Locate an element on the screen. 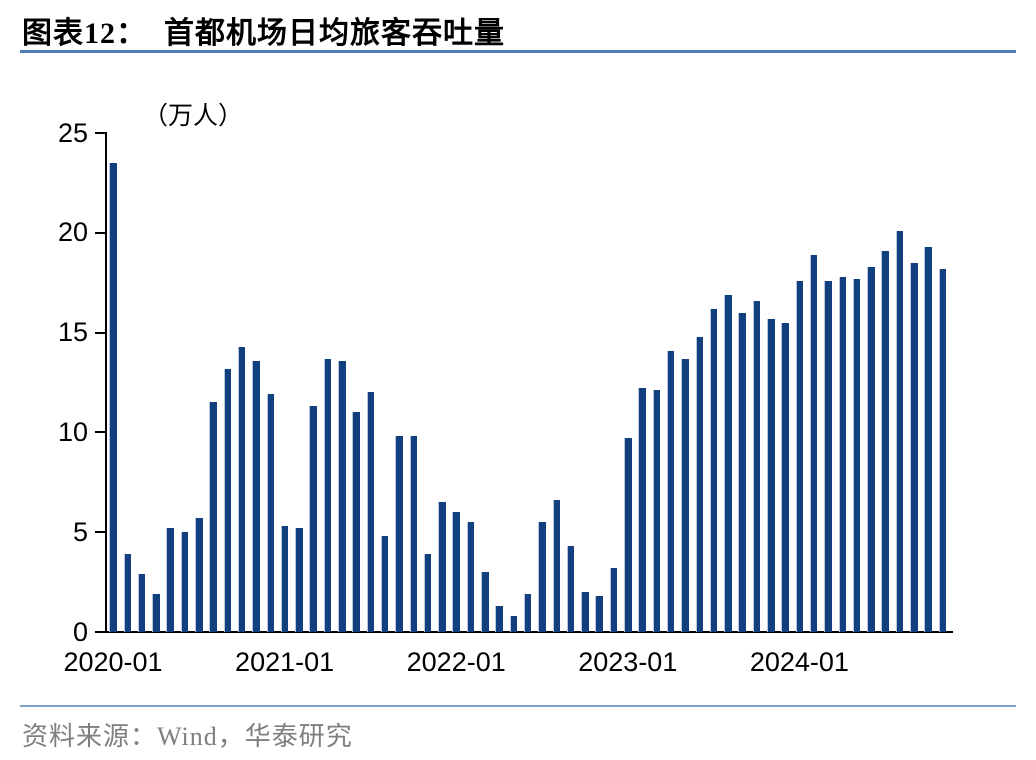 This screenshot has width=1036, height=760. x-axis-line is located at coordinates (529, 632).